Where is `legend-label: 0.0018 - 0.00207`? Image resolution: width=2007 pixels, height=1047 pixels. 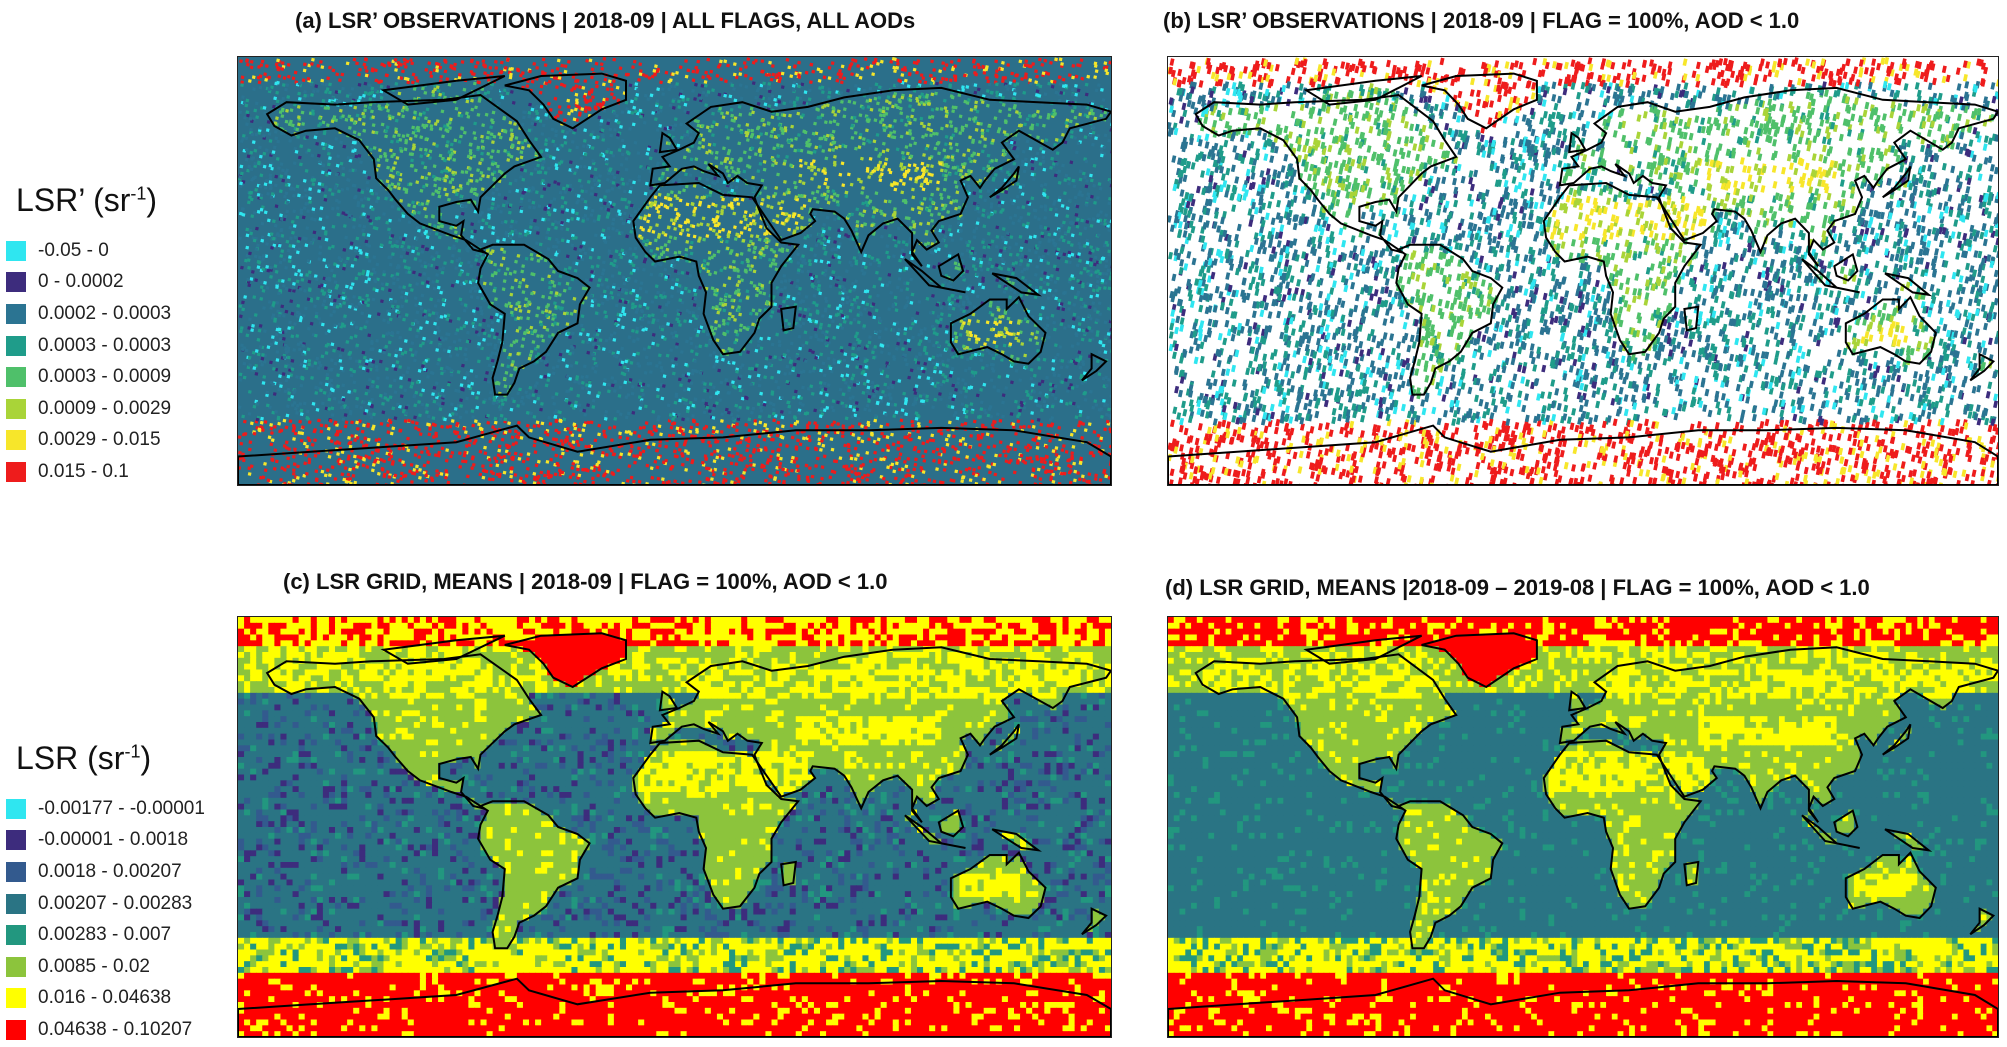
legend-label: 0.0018 - 0.00207 is located at coordinates (110, 872).